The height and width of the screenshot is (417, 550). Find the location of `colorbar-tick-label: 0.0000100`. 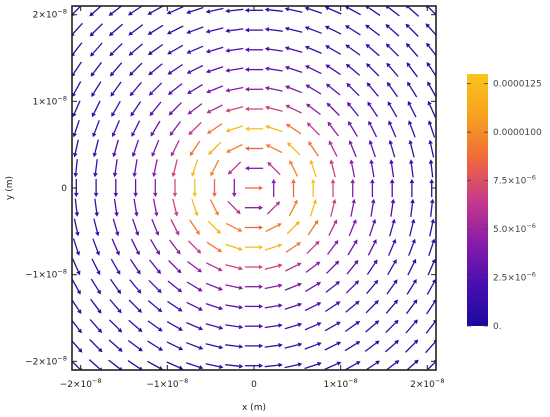

colorbar-tick-label: 0.0000100 is located at coordinates (517, 133).